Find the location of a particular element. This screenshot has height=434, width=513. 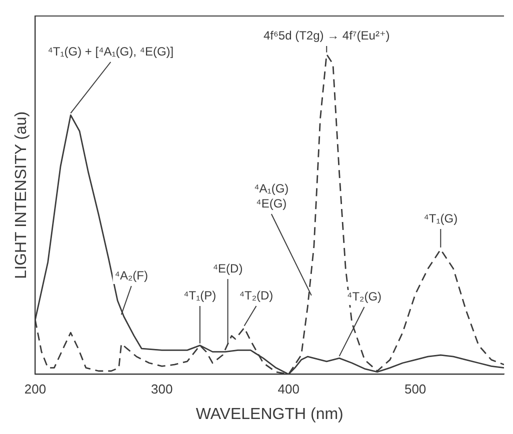

y-axis-title: LIGHT INTENSITY (au) is located at coordinates (21, 195).